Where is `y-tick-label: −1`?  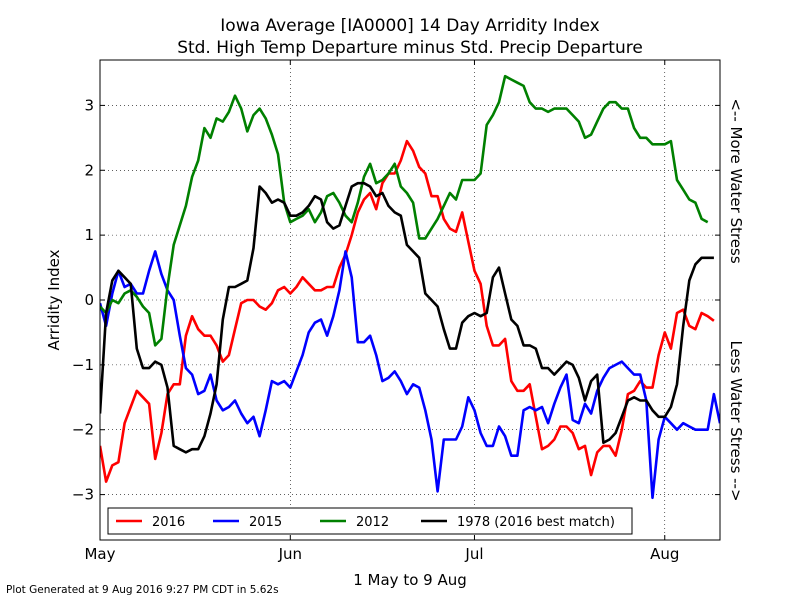
y-tick-label: −1 is located at coordinates (83, 365).